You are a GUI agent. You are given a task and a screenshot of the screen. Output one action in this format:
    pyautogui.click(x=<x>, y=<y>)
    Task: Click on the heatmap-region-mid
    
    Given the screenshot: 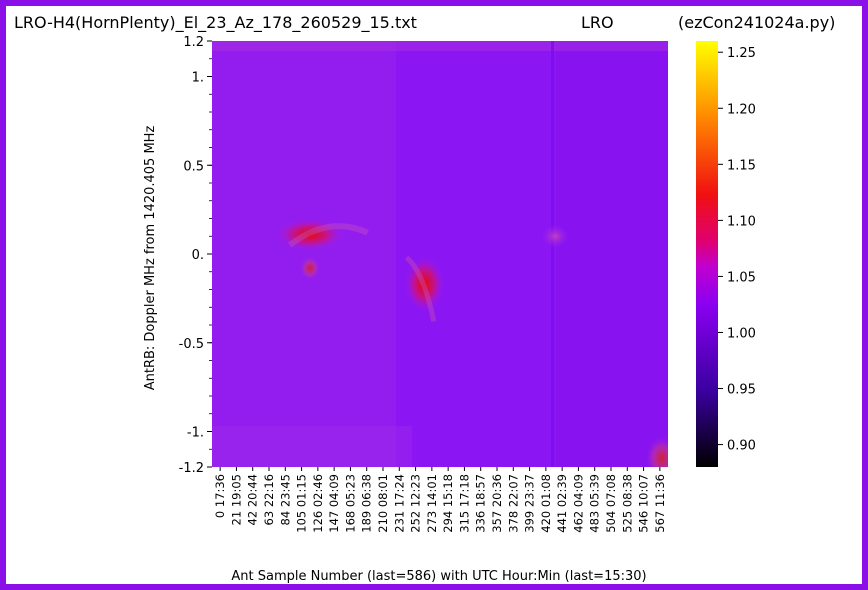 What is the action you would take?
    pyautogui.click(x=476, y=254)
    